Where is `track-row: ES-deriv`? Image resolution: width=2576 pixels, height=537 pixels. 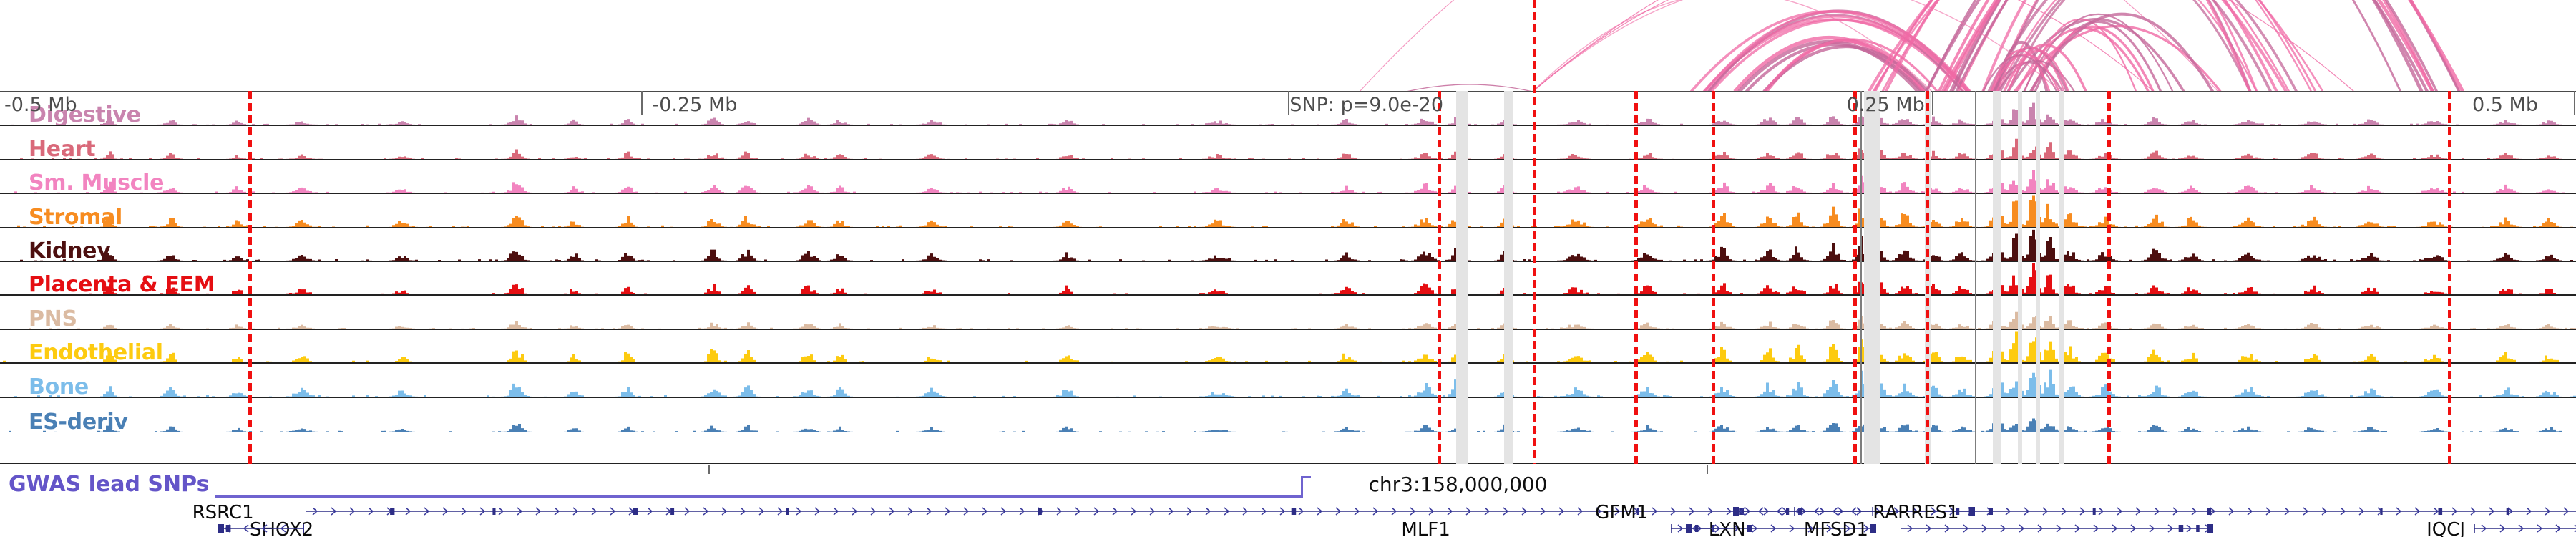 track-row: ES-deriv is located at coordinates (1288, 415).